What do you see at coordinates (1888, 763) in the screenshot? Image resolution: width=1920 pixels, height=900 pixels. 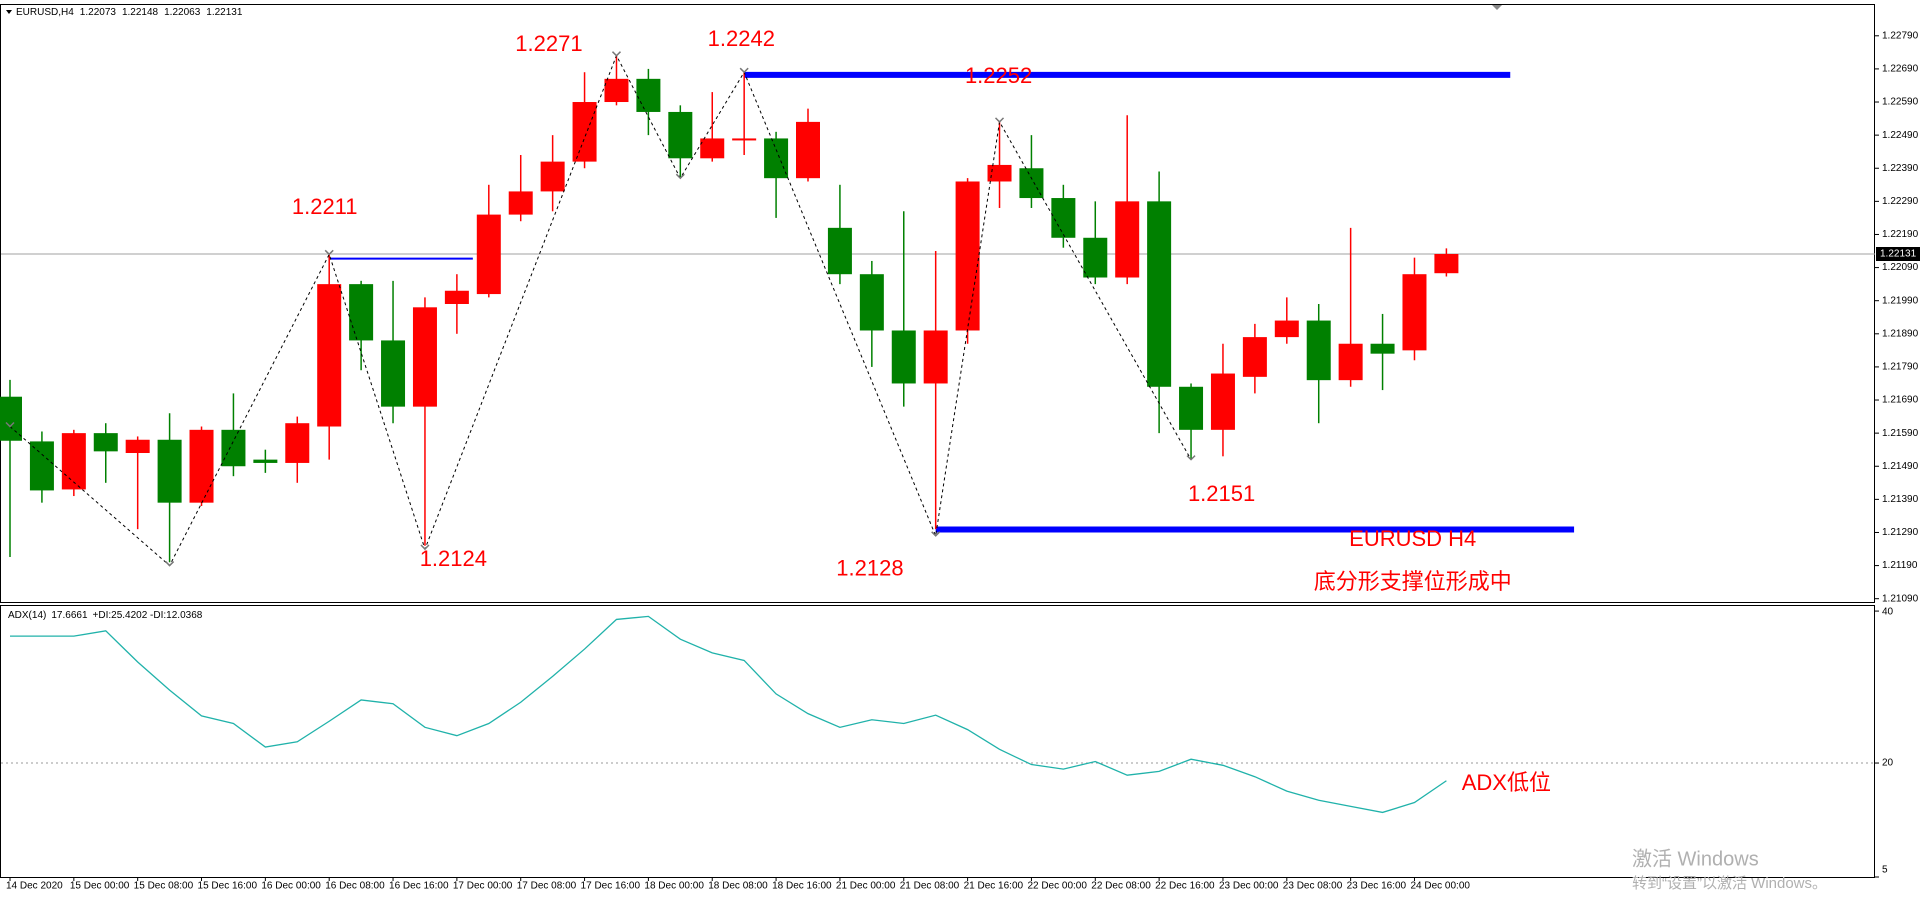 I see `y-tick-label: 20` at bounding box center [1888, 763].